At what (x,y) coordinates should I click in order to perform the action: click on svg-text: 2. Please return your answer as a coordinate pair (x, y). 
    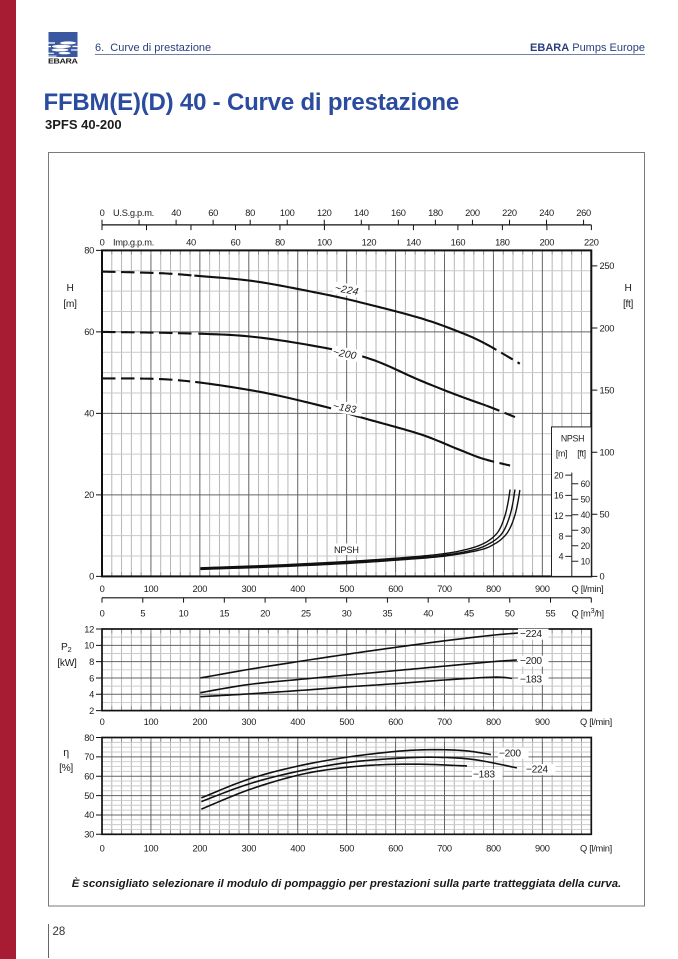
    Looking at the image, I should click on (91, 711).